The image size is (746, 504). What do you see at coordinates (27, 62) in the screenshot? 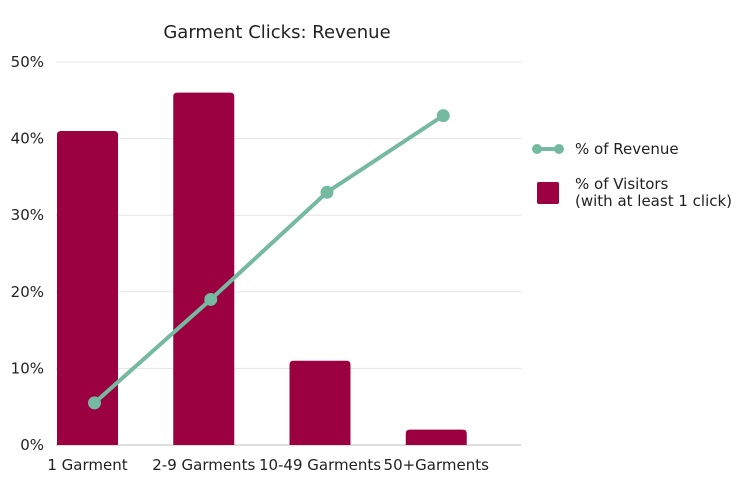
I see `y-tick-label: 50%` at bounding box center [27, 62].